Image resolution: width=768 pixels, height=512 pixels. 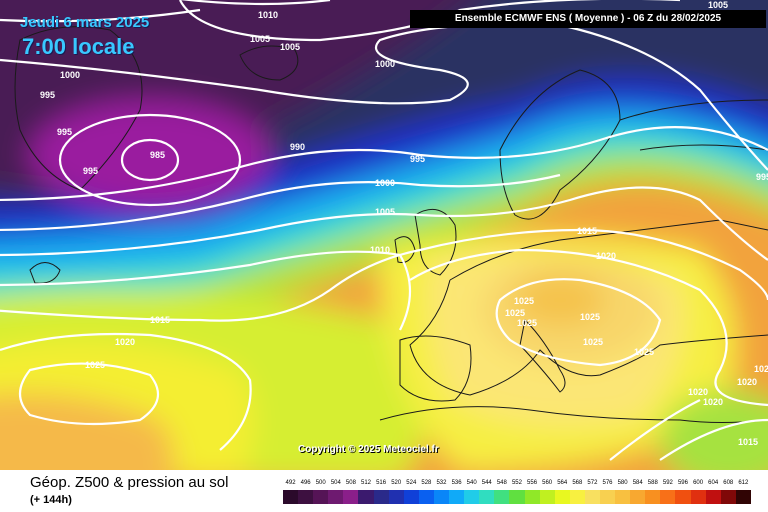 What do you see at coordinates (51, 500) in the screenshot?
I see `forecast-range: (+ 144h)` at bounding box center [51, 500].